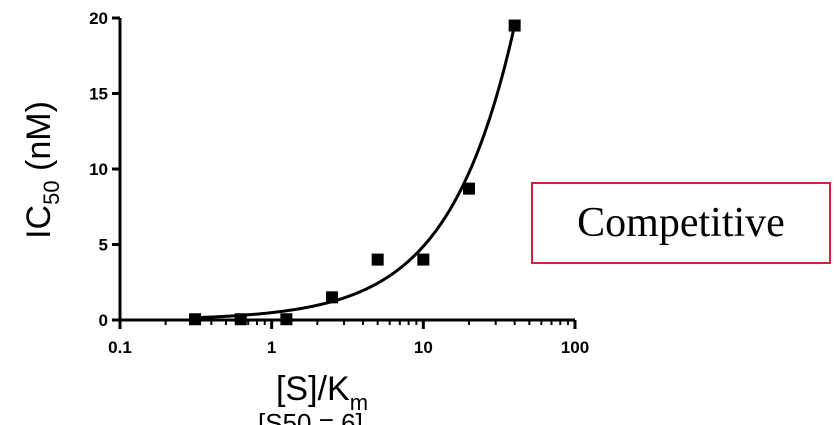  Describe the element at coordinates (322, 392) in the screenshot. I see `x-axis-title: [S]/Km` at that location.